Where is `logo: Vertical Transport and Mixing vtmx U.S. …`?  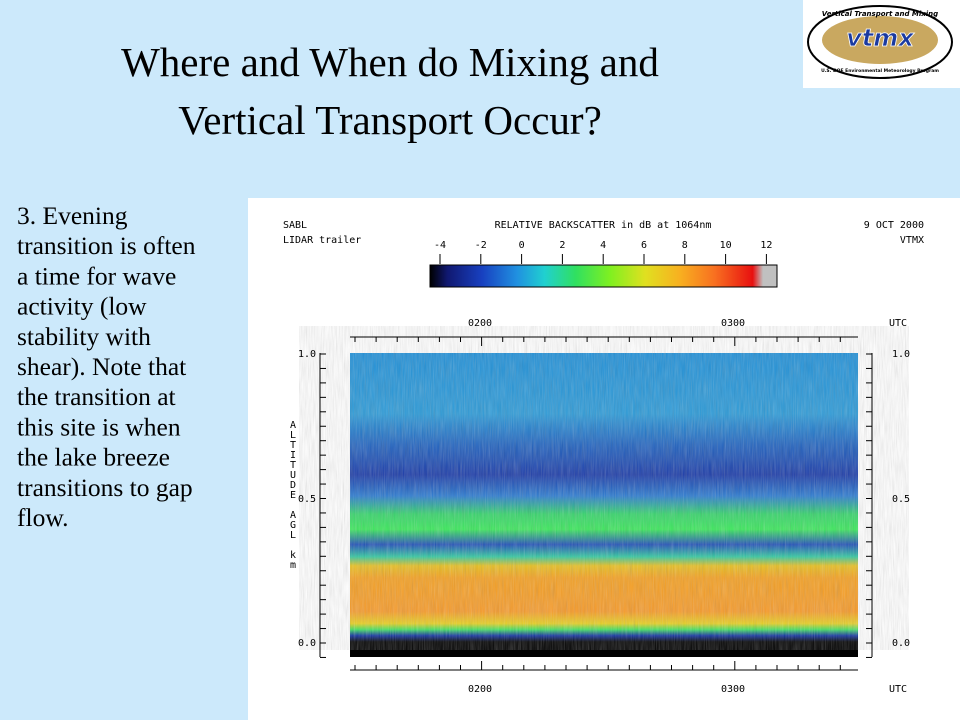 logo: Vertical Transport and Mixing vtmx U.S. … is located at coordinates (881, 44).